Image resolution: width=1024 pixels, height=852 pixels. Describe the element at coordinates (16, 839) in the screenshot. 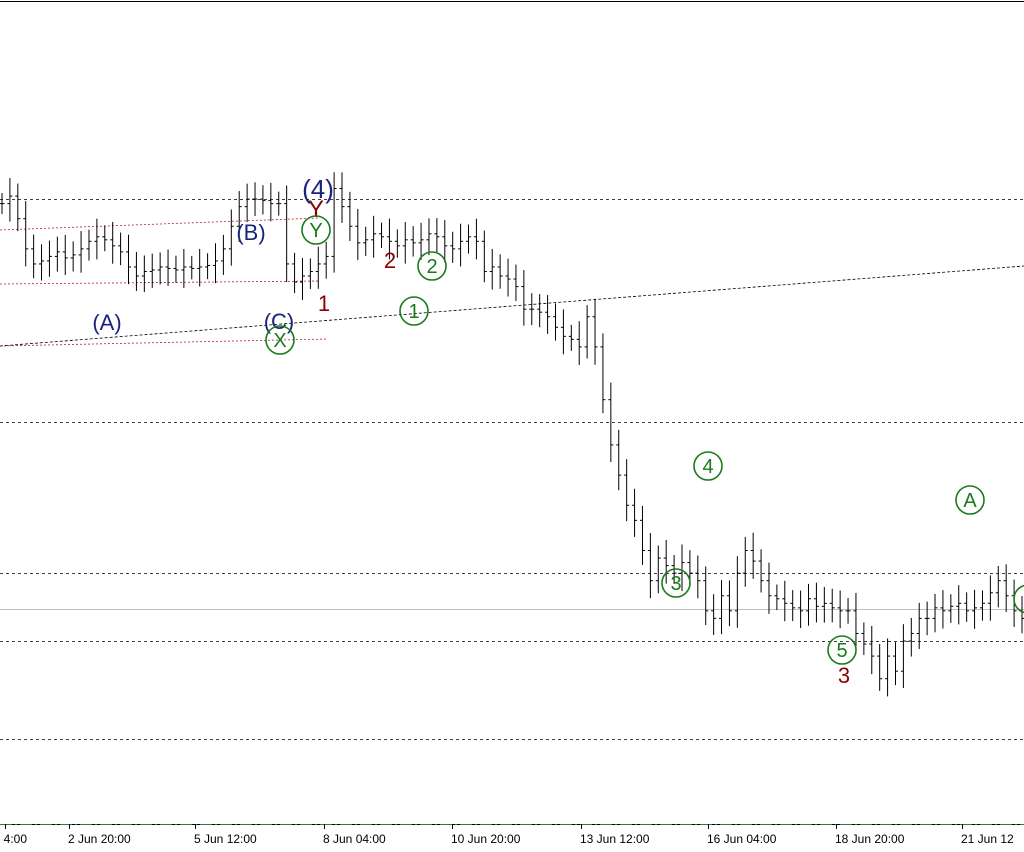

I see `x-tick-label: 4:00` at that location.